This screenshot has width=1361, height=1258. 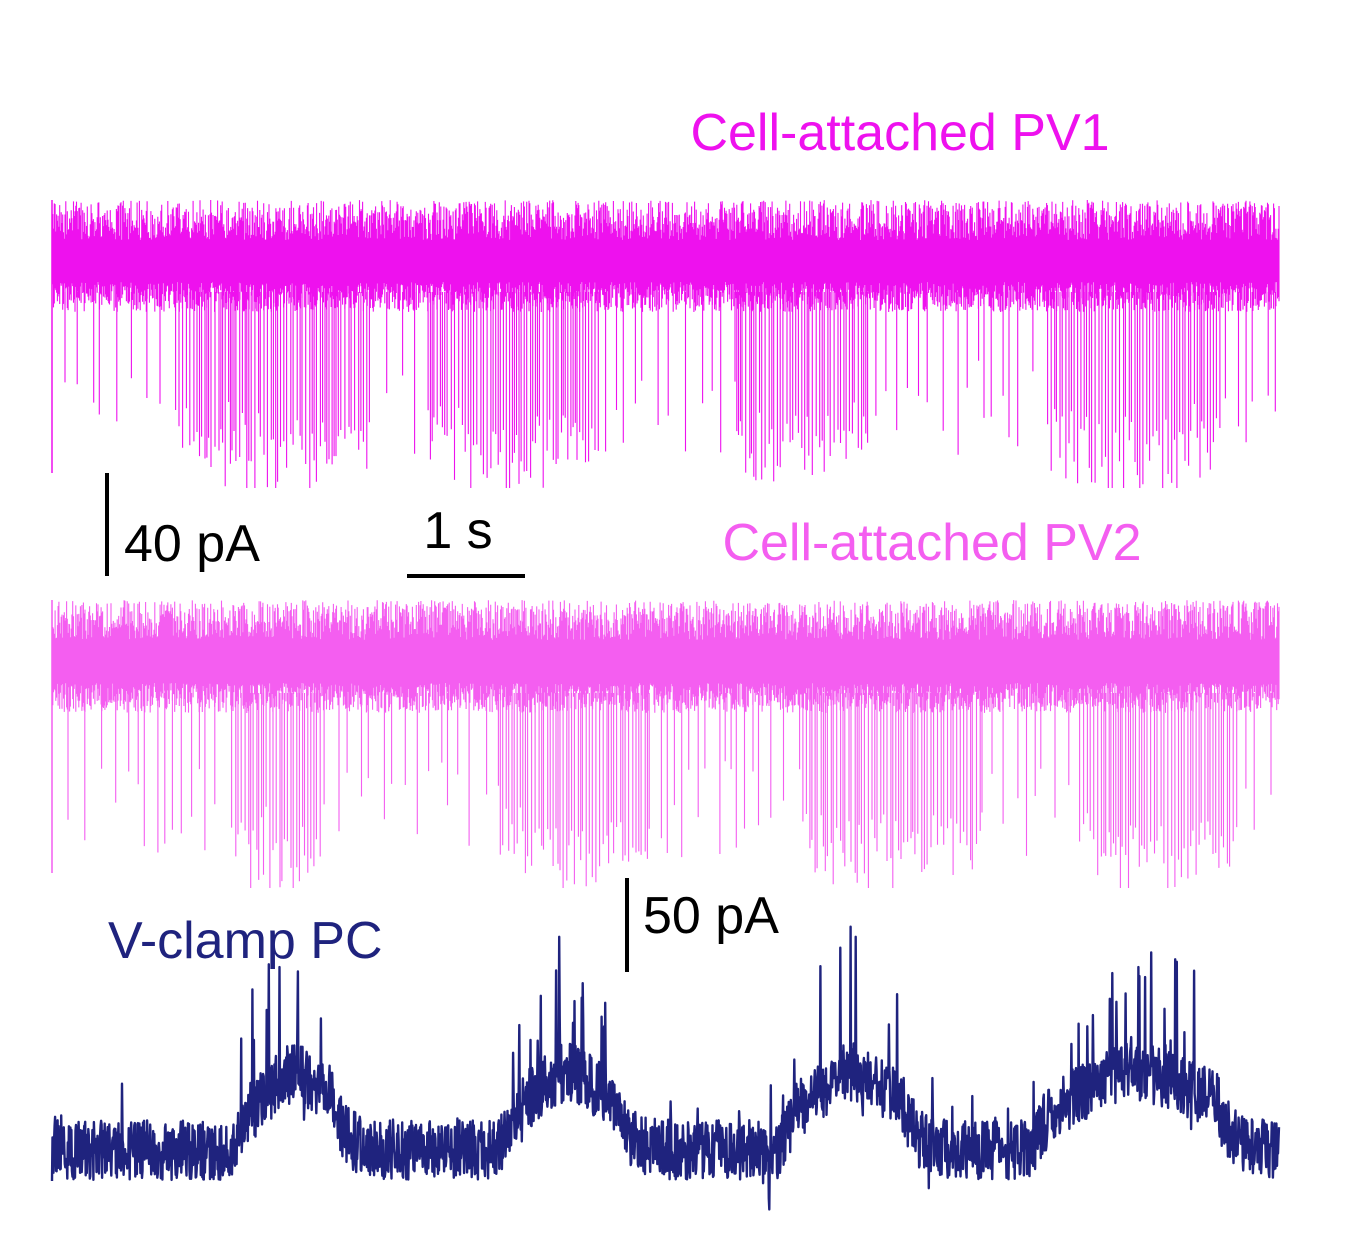 I want to click on trace-label-pc: V-clamp PC, so click(x=245, y=941).